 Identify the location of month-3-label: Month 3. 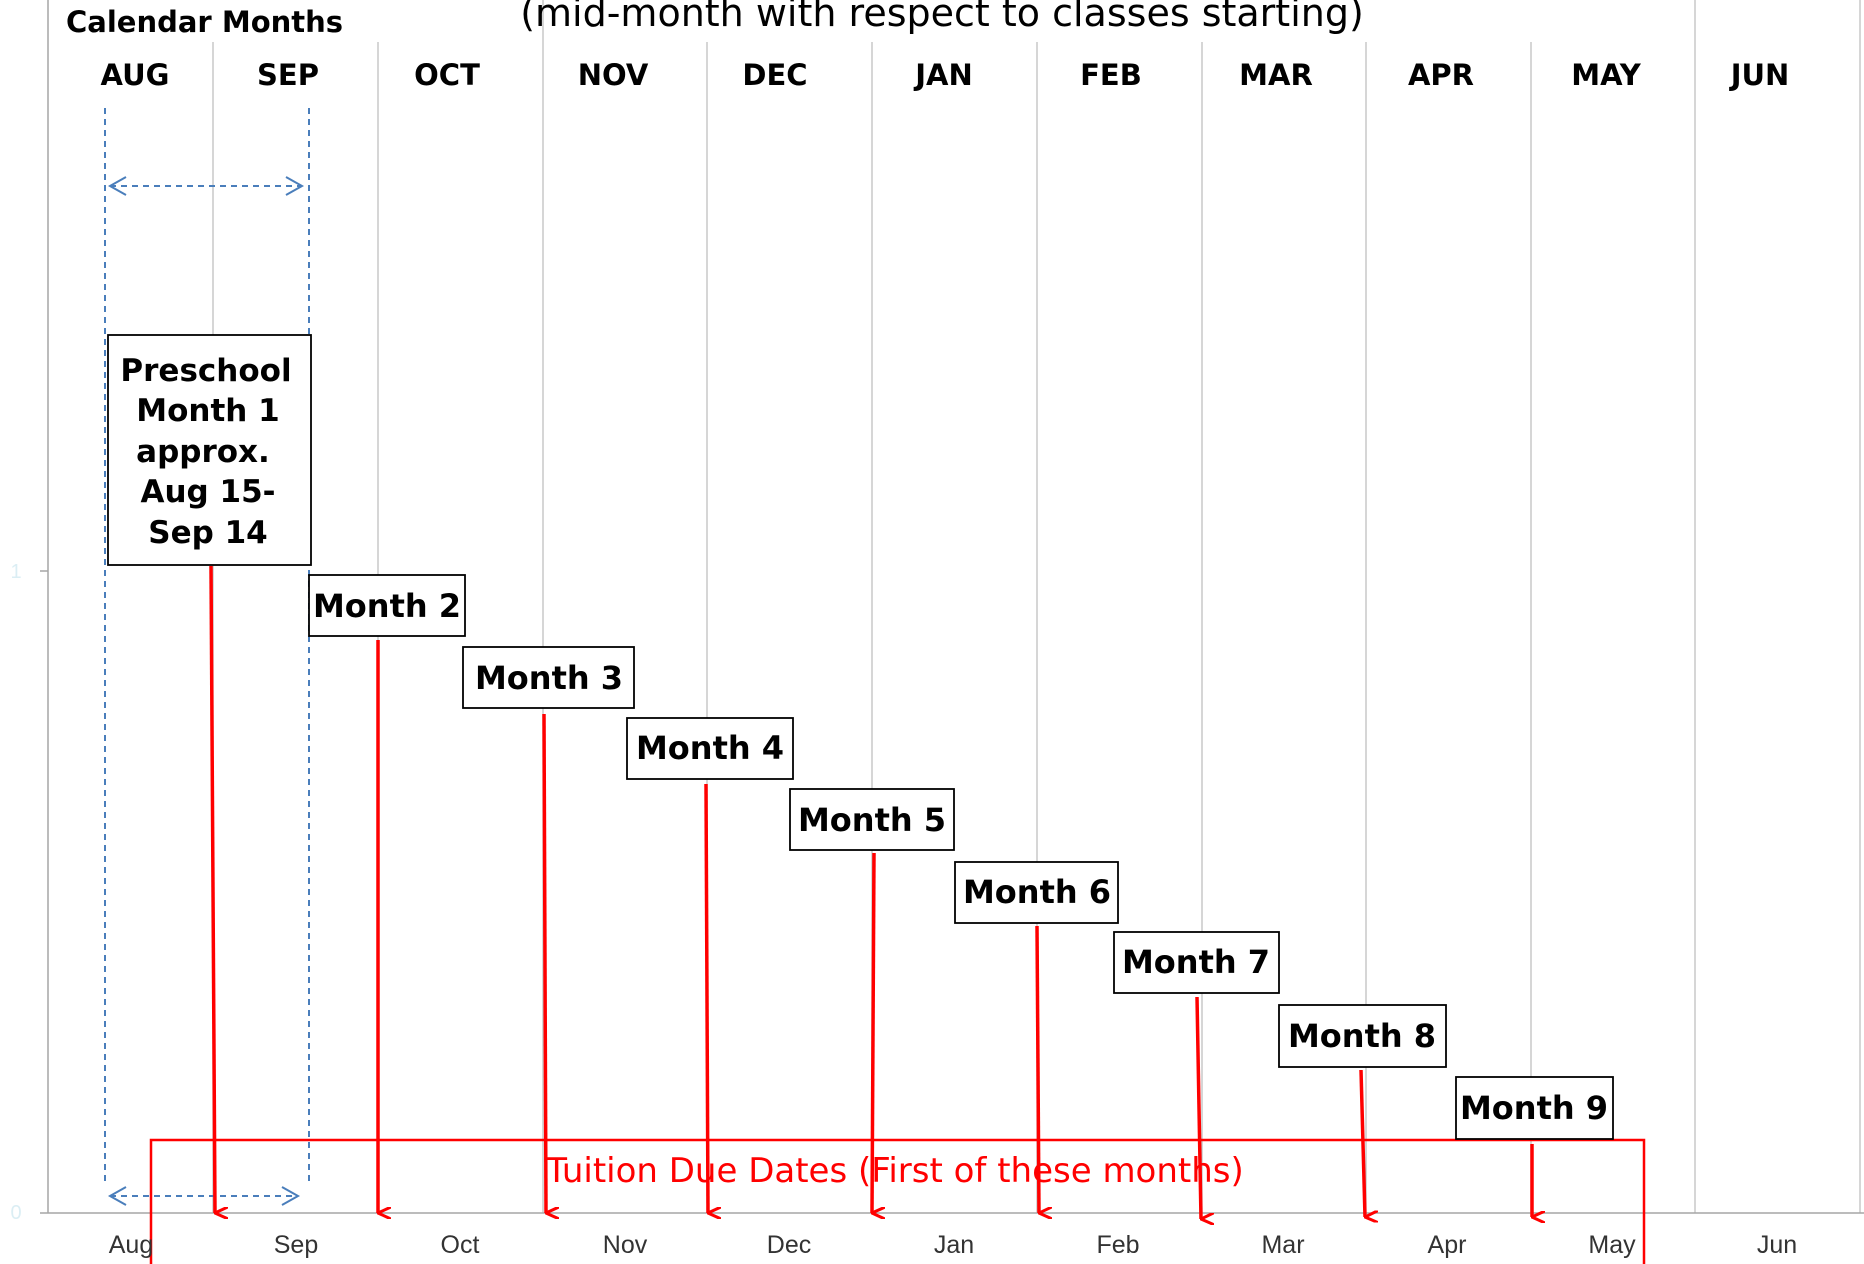
(549, 678).